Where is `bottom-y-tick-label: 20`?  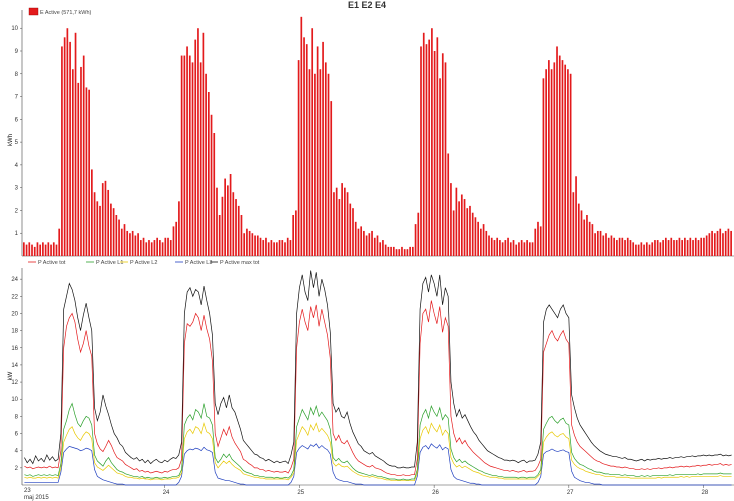
bottom-y-tick-label: 20 is located at coordinates (14, 314).